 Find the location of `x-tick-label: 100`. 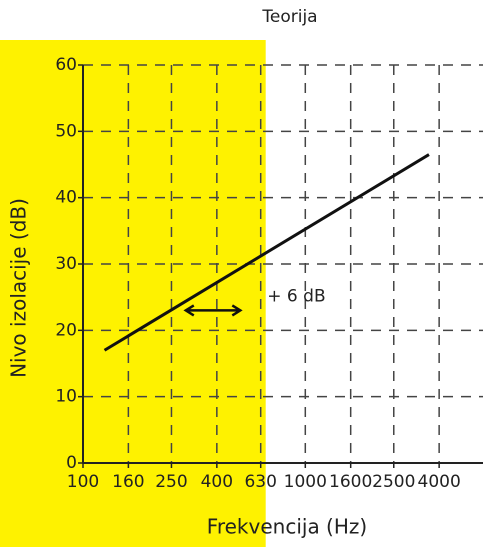

x-tick-label: 100 is located at coordinates (83, 482).